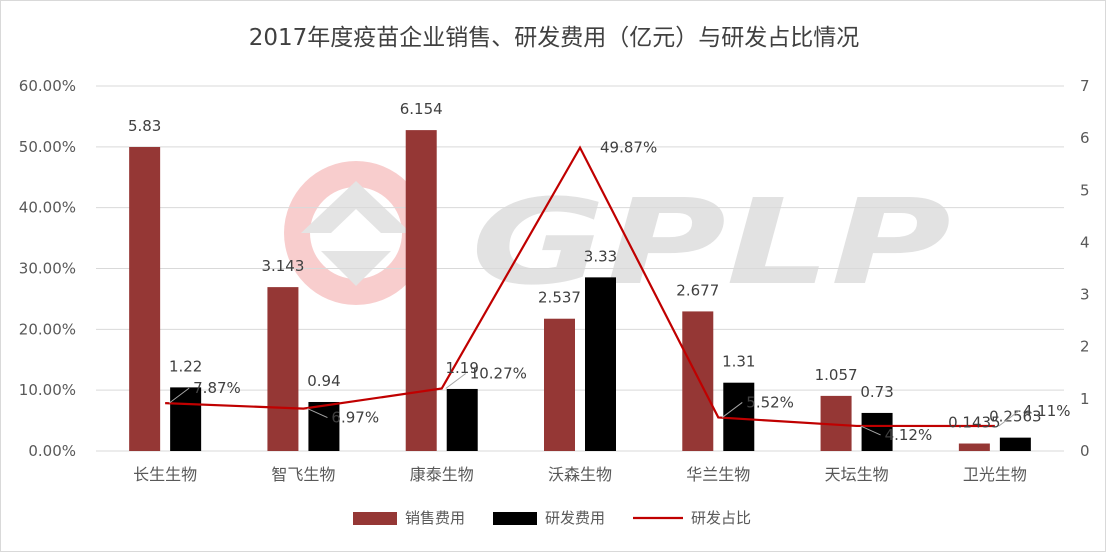 The height and width of the screenshot is (557, 1106). I want to click on chart-title: 2017年度疫苗企业销售、研发费用（亿元）与研发占比情况, so click(554, 38).